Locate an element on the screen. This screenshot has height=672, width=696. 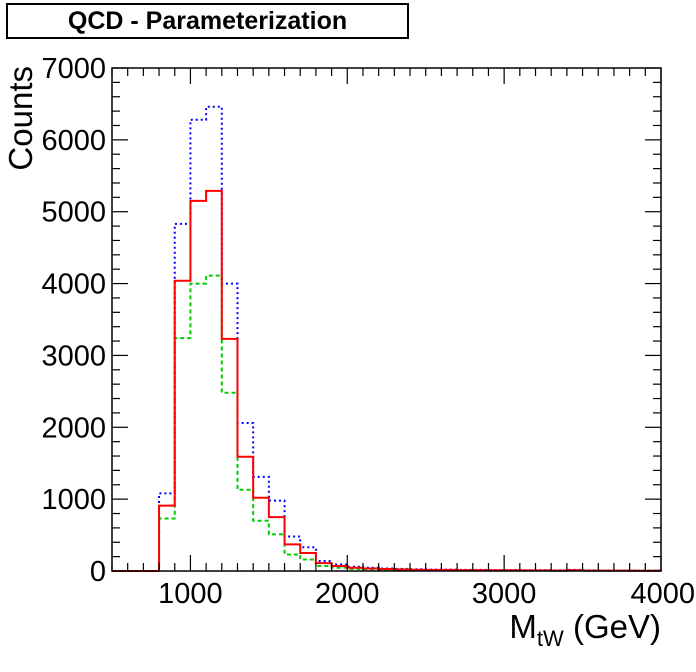
y-tick-label: 0 is located at coordinates (98, 572).